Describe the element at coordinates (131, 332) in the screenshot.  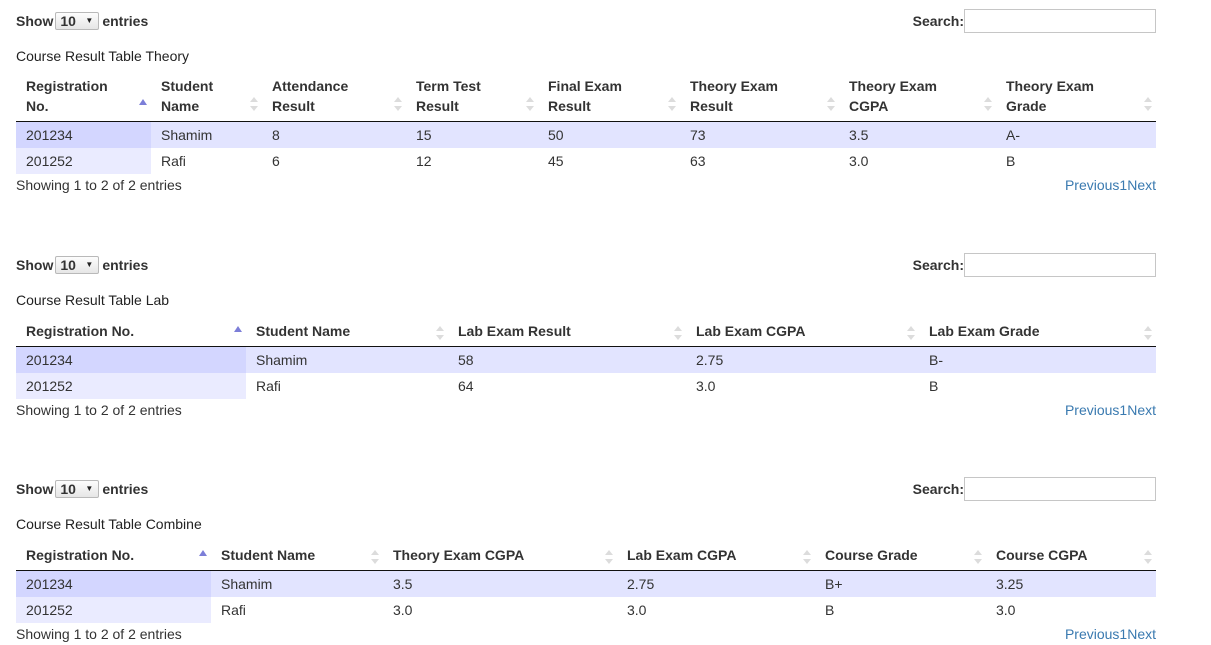
I see `lab-col-registration: Registration No.` at that location.